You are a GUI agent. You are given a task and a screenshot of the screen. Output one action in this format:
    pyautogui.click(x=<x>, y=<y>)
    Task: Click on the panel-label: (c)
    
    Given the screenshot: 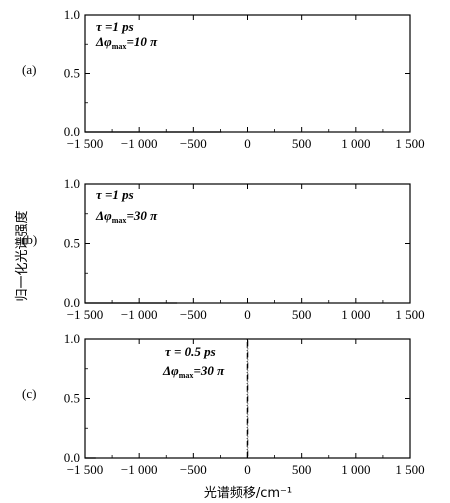 What is the action you would take?
    pyautogui.click(x=29, y=393)
    